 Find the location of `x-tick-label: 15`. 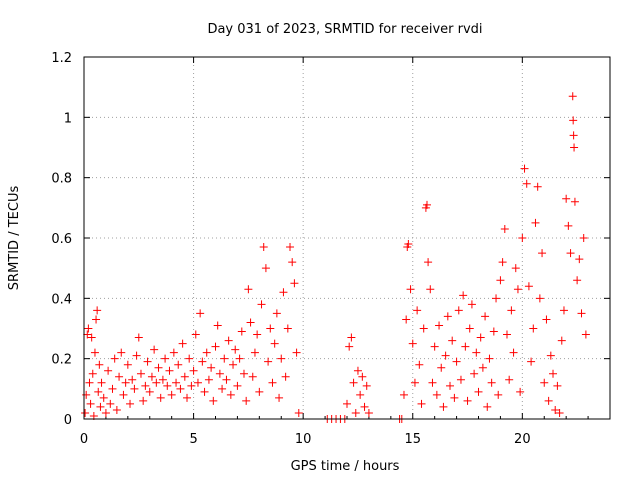

x-tick-label: 15 is located at coordinates (412, 439).